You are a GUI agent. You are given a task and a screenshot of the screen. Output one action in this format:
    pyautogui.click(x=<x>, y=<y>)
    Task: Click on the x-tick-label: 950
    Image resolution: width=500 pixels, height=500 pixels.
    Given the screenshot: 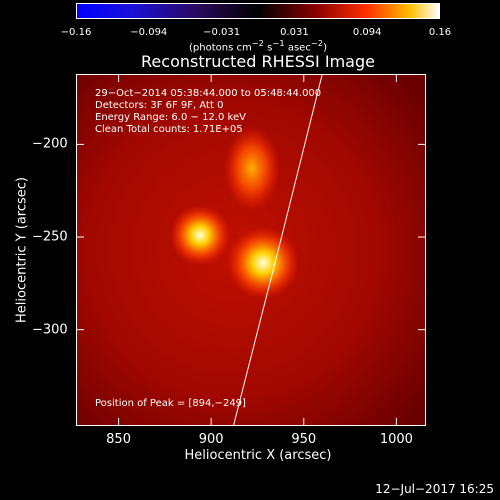 What is the action you would take?
    pyautogui.click(x=304, y=439)
    